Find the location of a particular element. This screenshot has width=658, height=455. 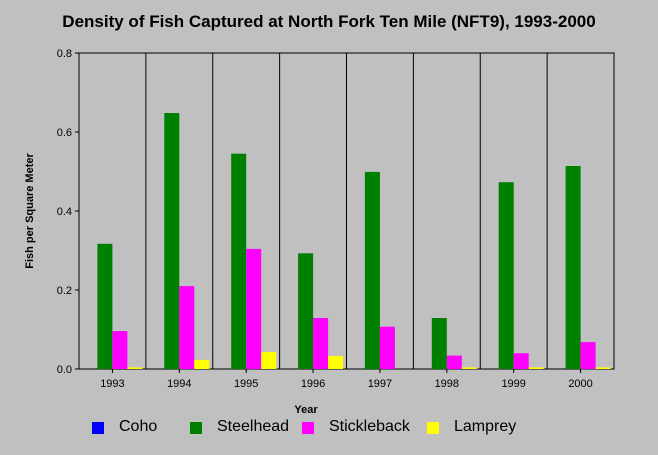

legend-label: Lamprey is located at coordinates (485, 426).